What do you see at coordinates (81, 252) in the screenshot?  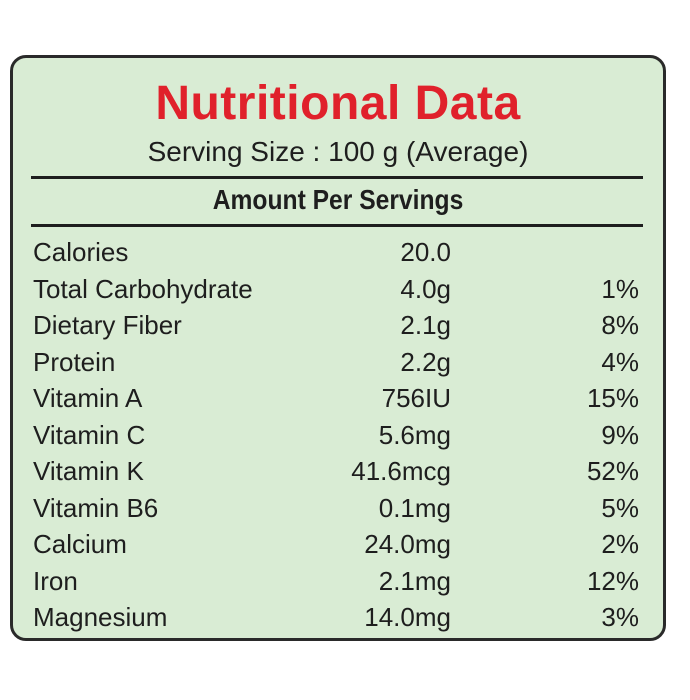 I see `nutrient-name: Calories` at bounding box center [81, 252].